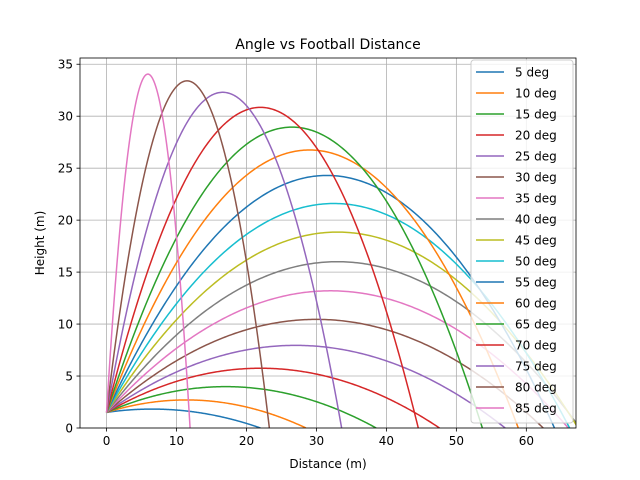 This screenshot has height=480, width=640. Describe the element at coordinates (176, 441) in the screenshot. I see `x-tick-label: 10` at that location.